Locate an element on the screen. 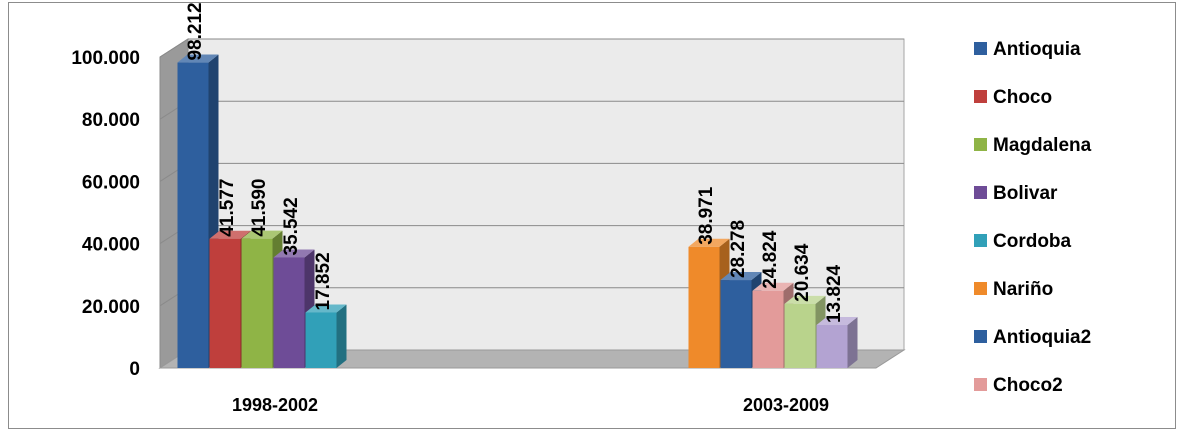 Image resolution: width=1186 pixels, height=433 pixels. legend-entry: Magdalena is located at coordinates (1042, 145).